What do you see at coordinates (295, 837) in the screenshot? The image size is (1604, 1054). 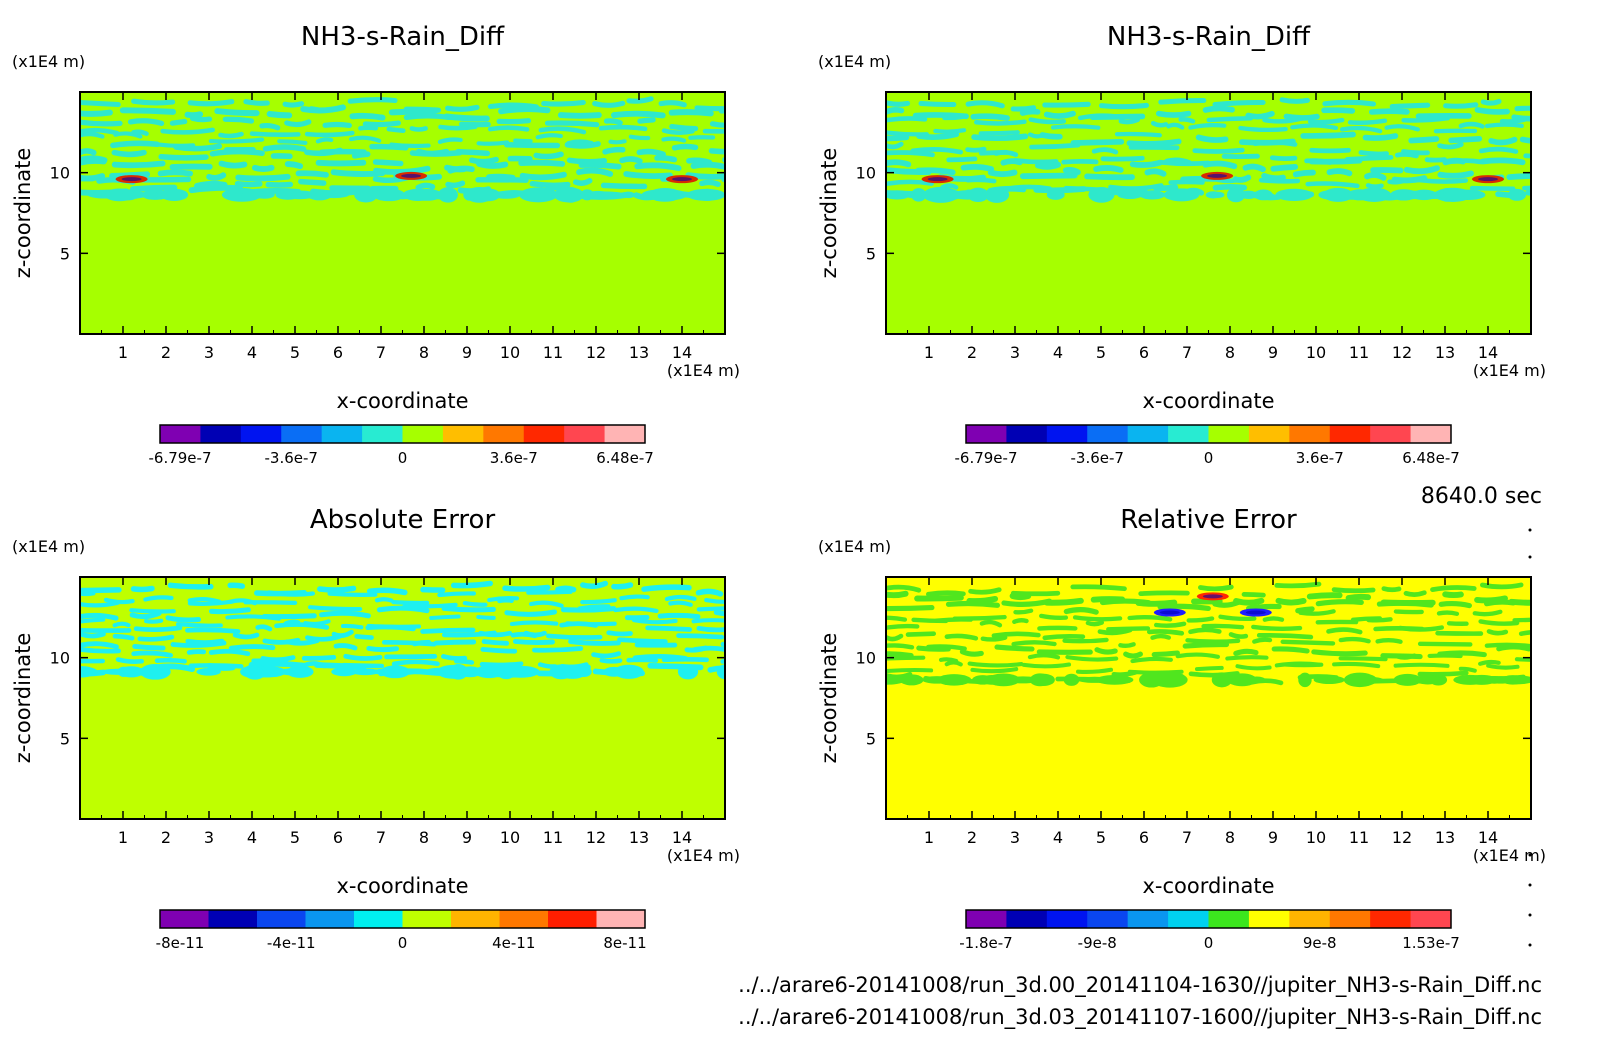 I see `x-tick-label: 5` at bounding box center [295, 837].